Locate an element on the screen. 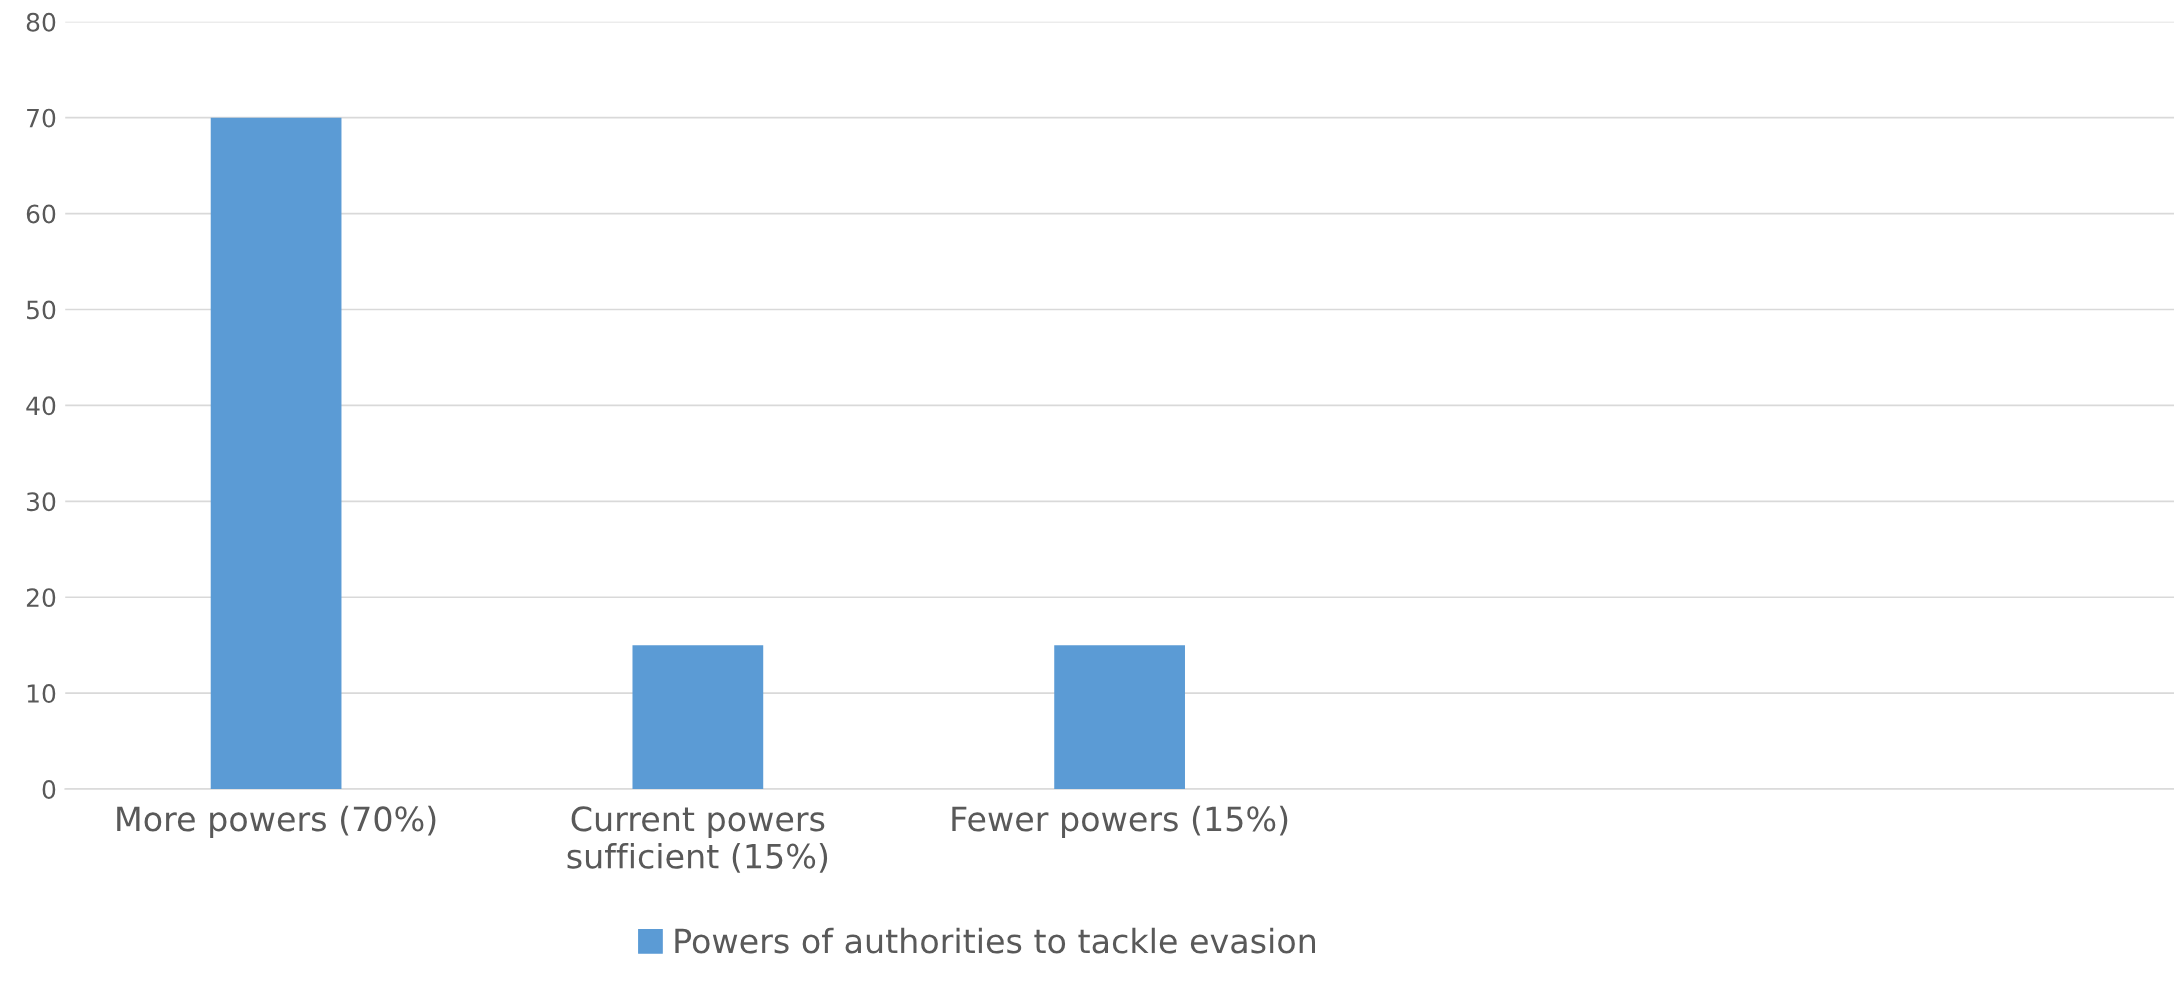 The height and width of the screenshot is (990, 2174). y-tick-label: 30 is located at coordinates (41, 502).